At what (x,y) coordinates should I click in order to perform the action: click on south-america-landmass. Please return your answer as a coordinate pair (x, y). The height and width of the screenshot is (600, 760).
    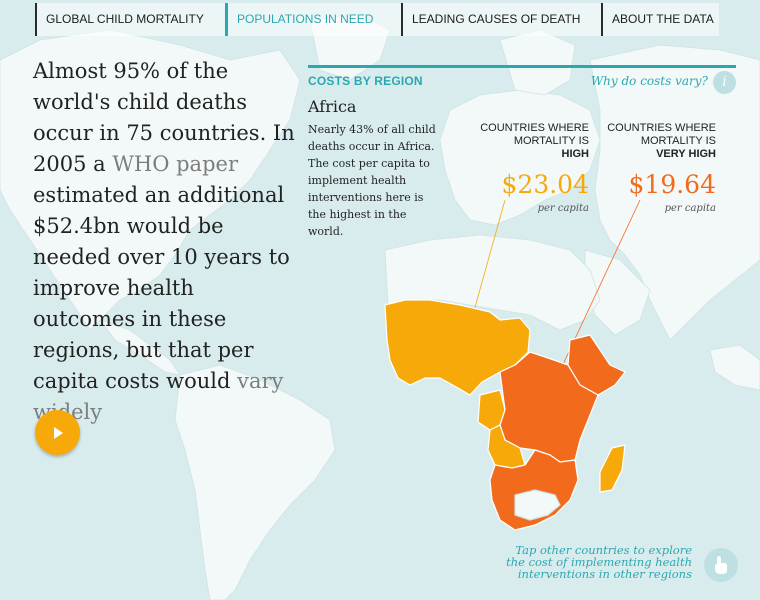
    Looking at the image, I should click on (255, 482).